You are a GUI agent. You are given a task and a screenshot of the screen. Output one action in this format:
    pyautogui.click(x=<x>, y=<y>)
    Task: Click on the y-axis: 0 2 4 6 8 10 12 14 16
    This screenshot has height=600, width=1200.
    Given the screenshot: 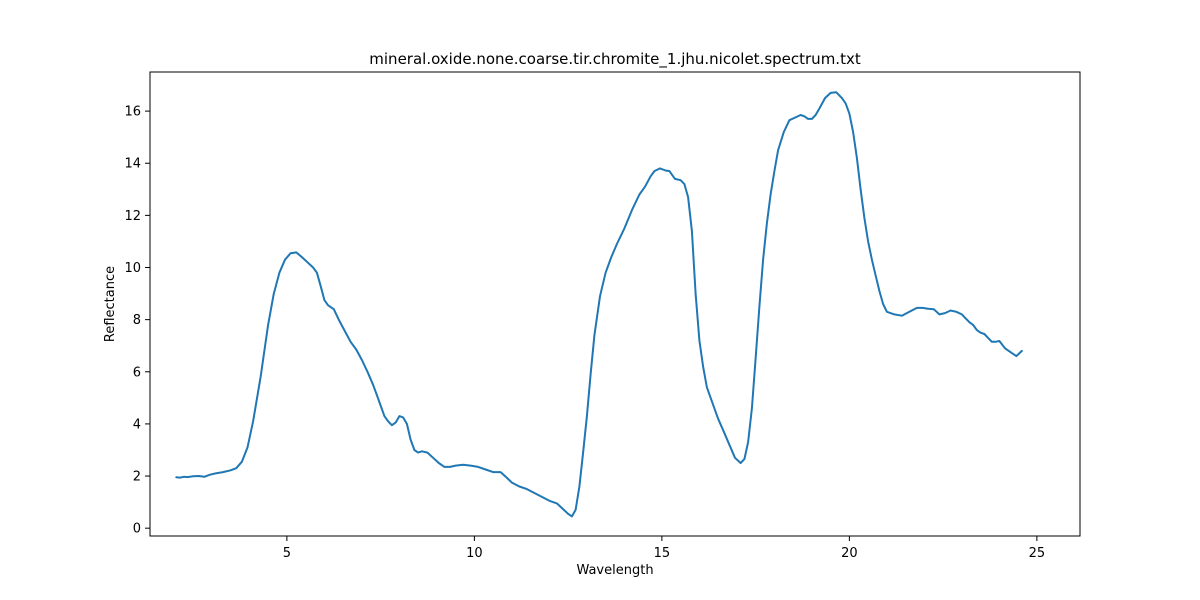 What is the action you would take?
    pyautogui.click(x=137, y=321)
    